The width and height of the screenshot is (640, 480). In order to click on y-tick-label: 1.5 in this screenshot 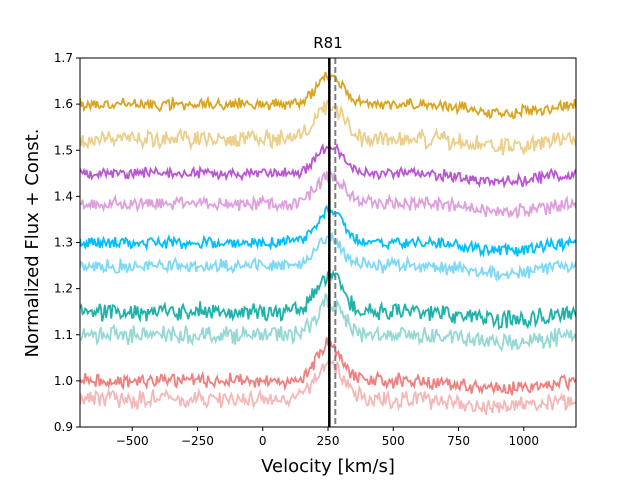, I will do `click(63, 150)`.